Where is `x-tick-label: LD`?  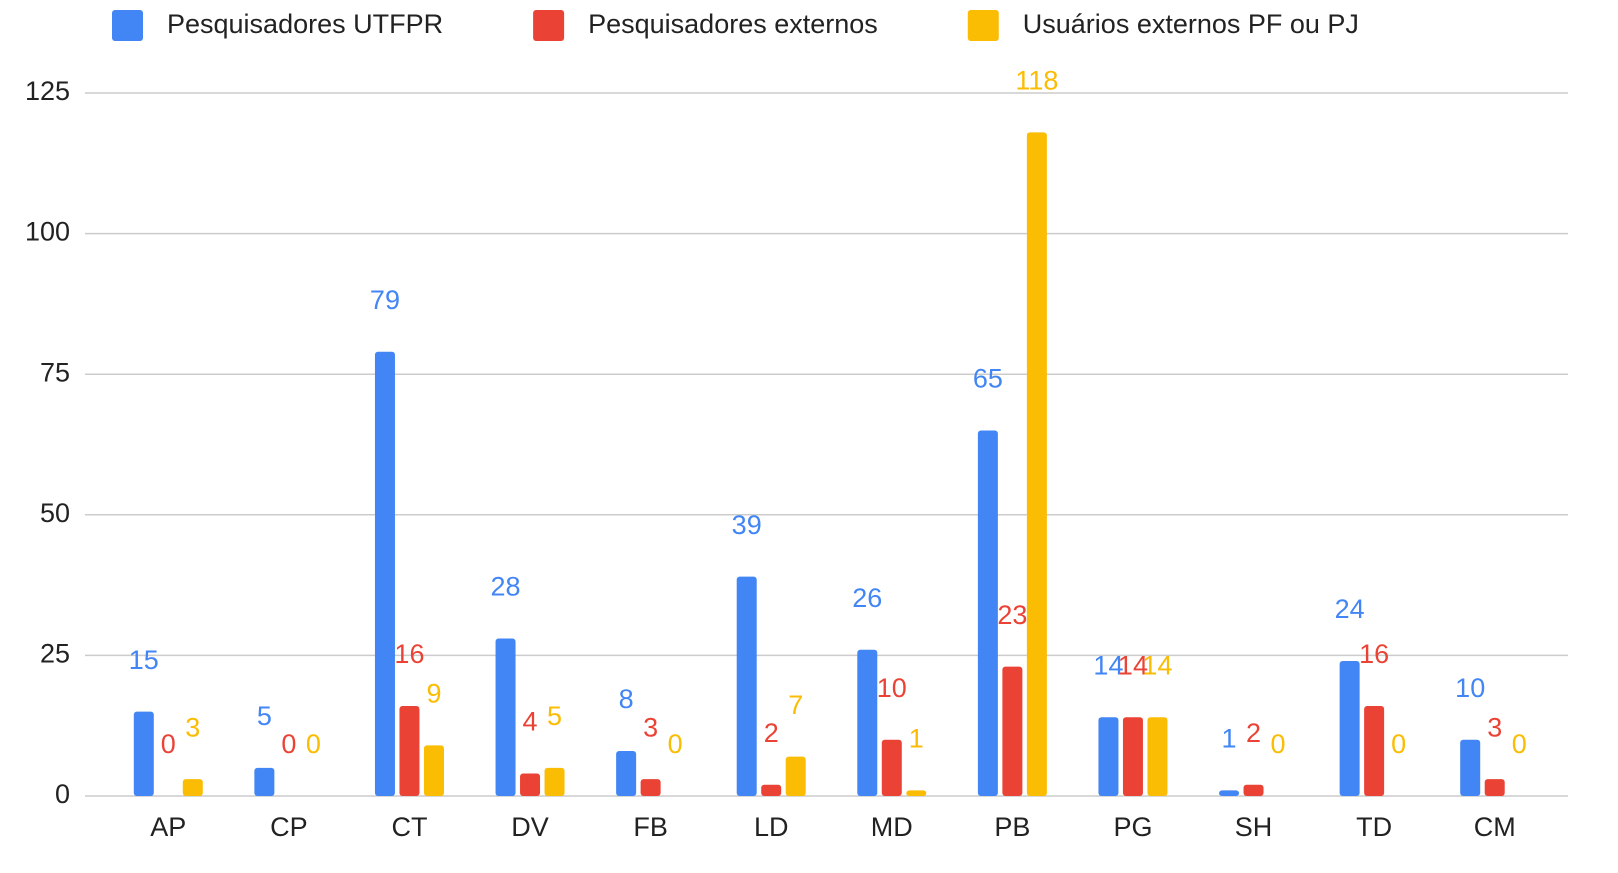 x-tick-label: LD is located at coordinates (771, 827).